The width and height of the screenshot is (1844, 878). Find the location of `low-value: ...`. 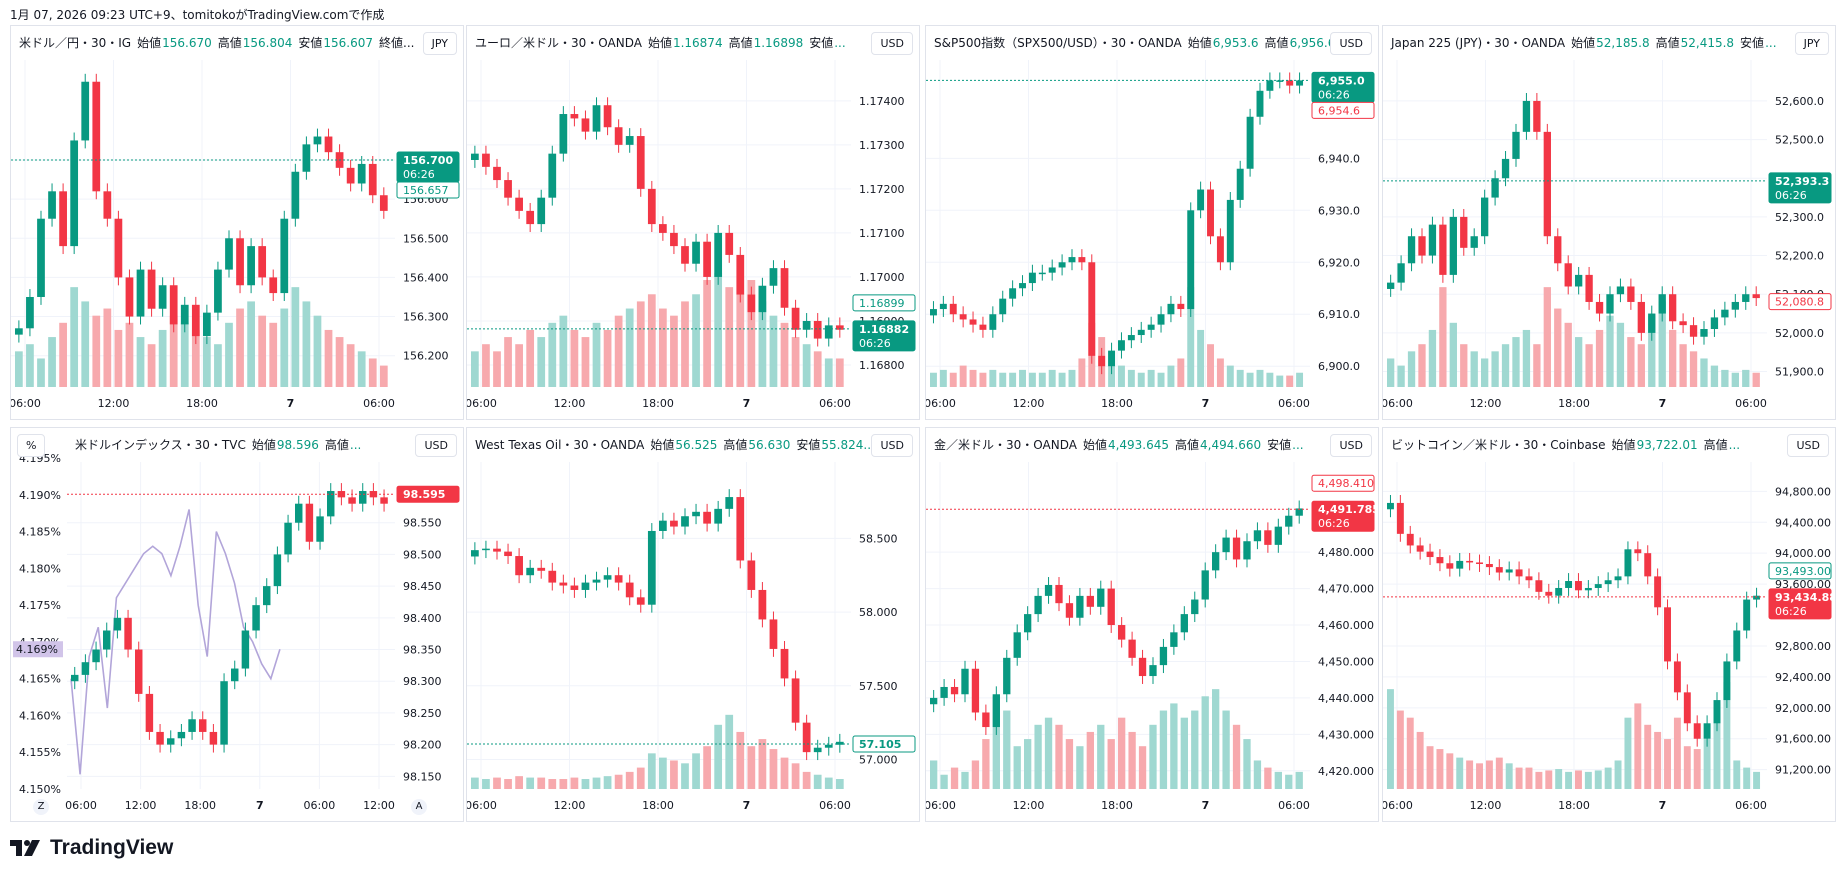

low-value: ... is located at coordinates (840, 43).